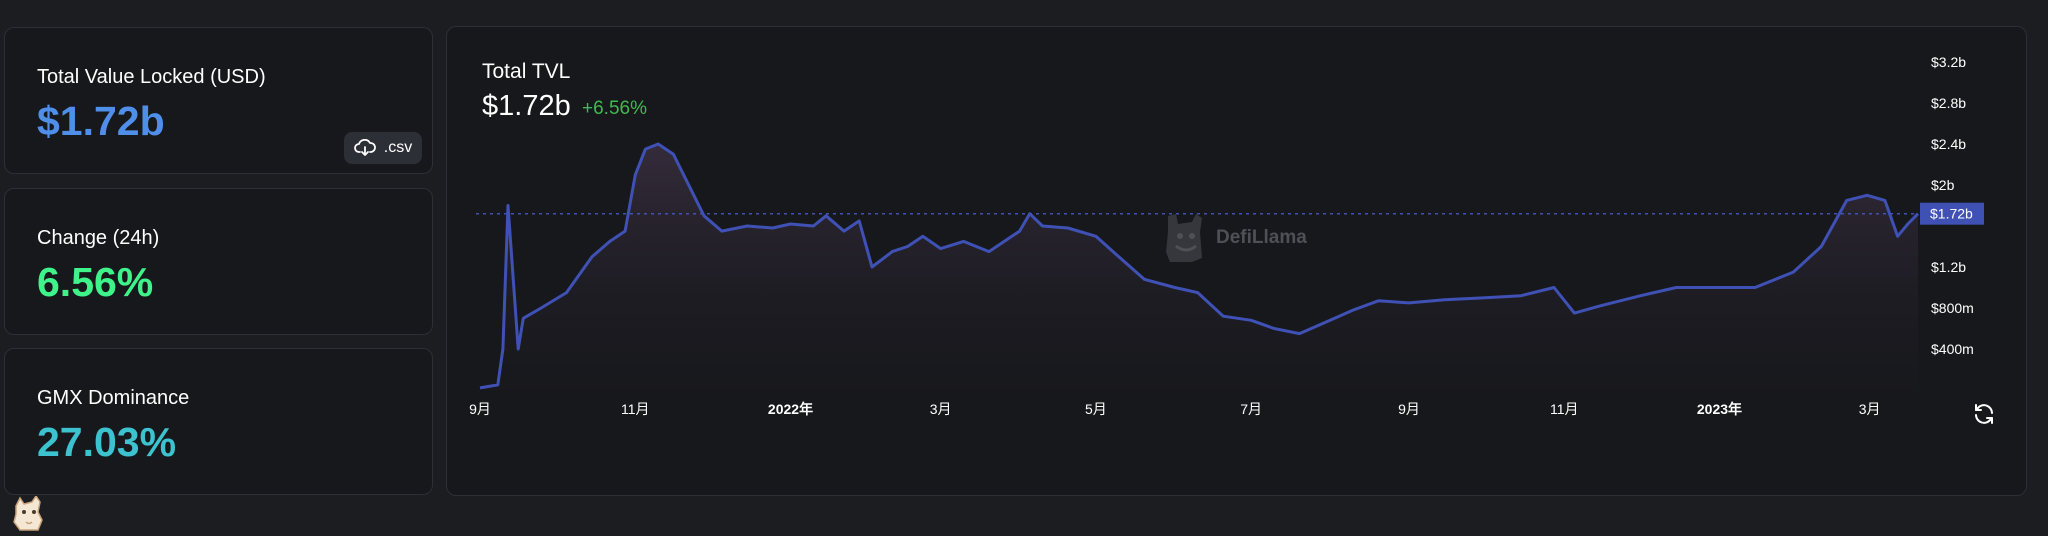  What do you see at coordinates (1952, 308) in the screenshot?
I see `y-tick-label: $800m` at bounding box center [1952, 308].